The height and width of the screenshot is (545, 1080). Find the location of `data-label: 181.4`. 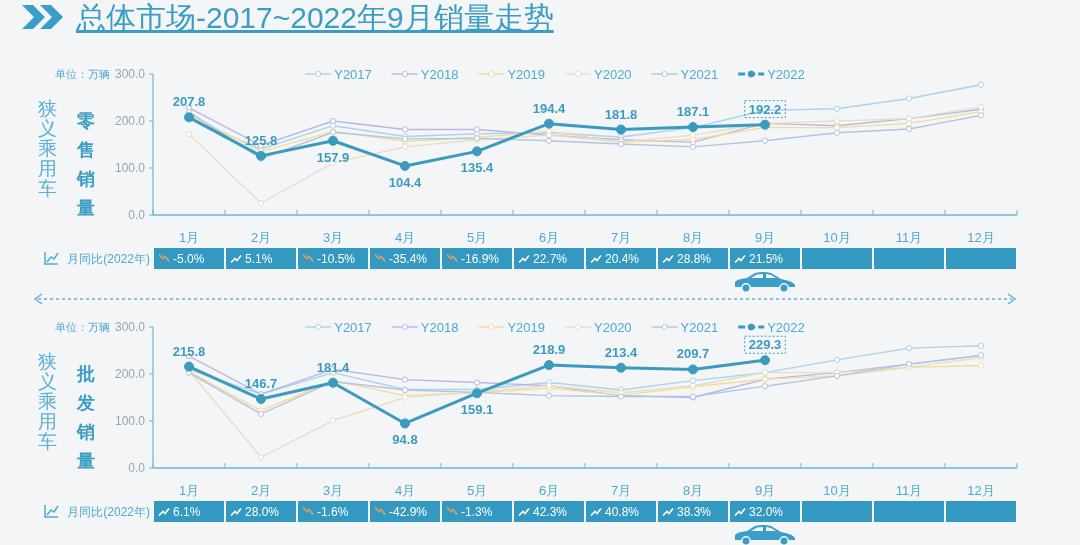

data-label: 181.4 is located at coordinates (333, 367).